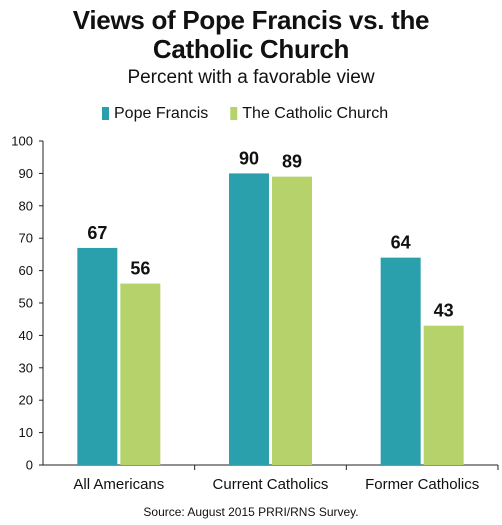 The width and height of the screenshot is (502, 525). Describe the element at coordinates (161, 113) in the screenshot. I see `legend-label-1: Pope Francis` at that location.